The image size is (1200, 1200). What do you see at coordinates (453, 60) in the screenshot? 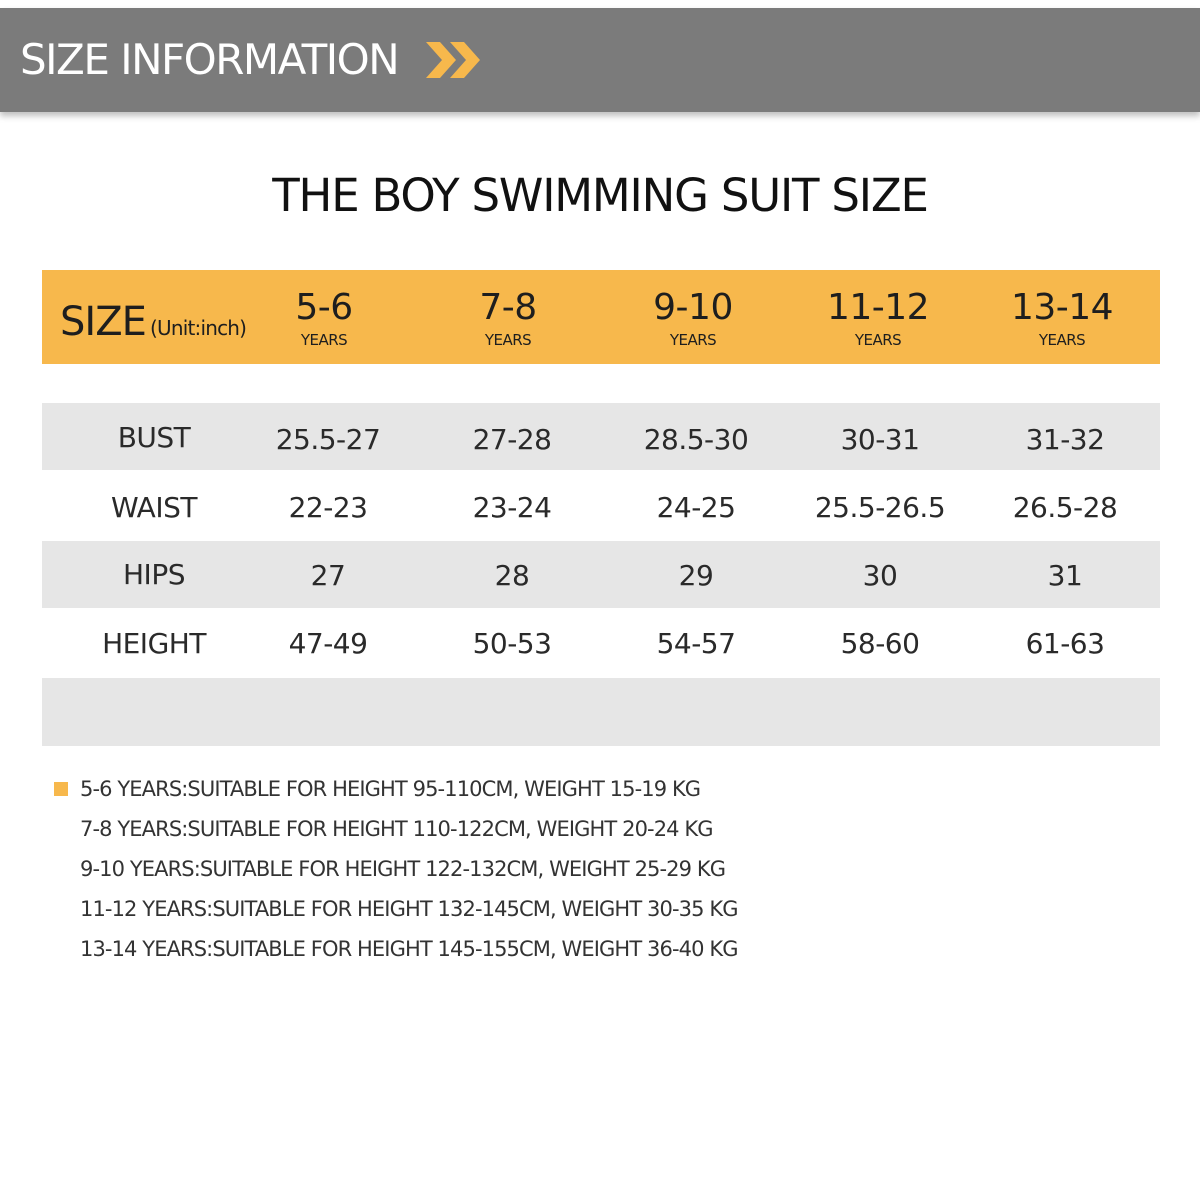
I see `double-chevron-right-icon` at bounding box center [453, 60].